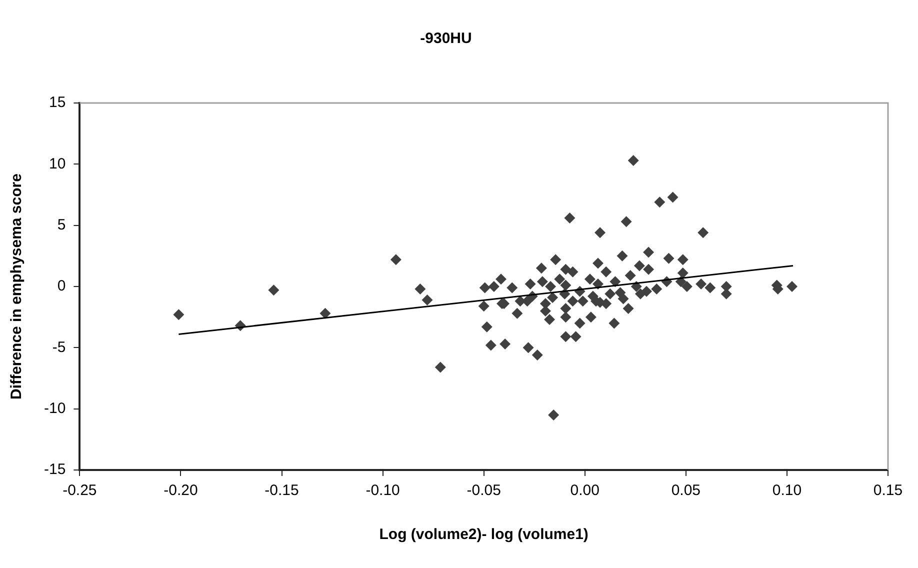  Describe the element at coordinates (61, 225) in the screenshot. I see `y-tick-label: 5` at that location.